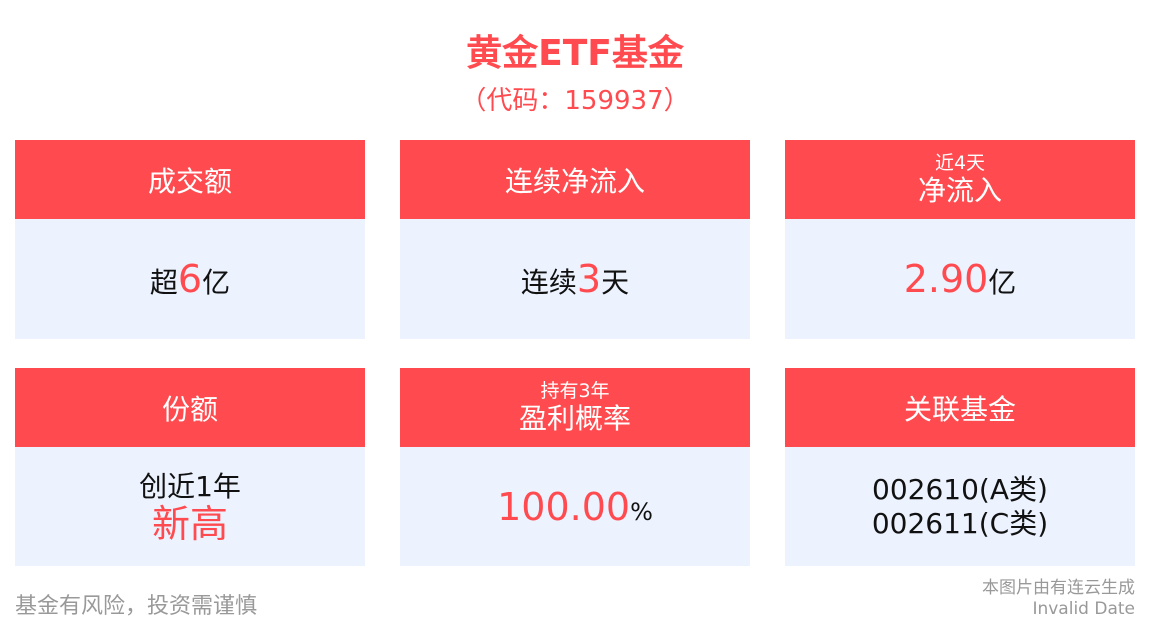 This screenshot has width=1150, height=632. What do you see at coordinates (564, 506) in the screenshot?
I see `value-highlight: 100.00` at bounding box center [564, 506].